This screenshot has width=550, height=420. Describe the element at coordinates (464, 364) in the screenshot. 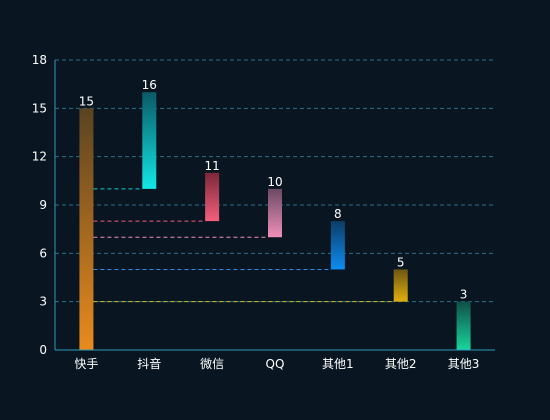

I see `x-tick-label: 其他3` at that location.